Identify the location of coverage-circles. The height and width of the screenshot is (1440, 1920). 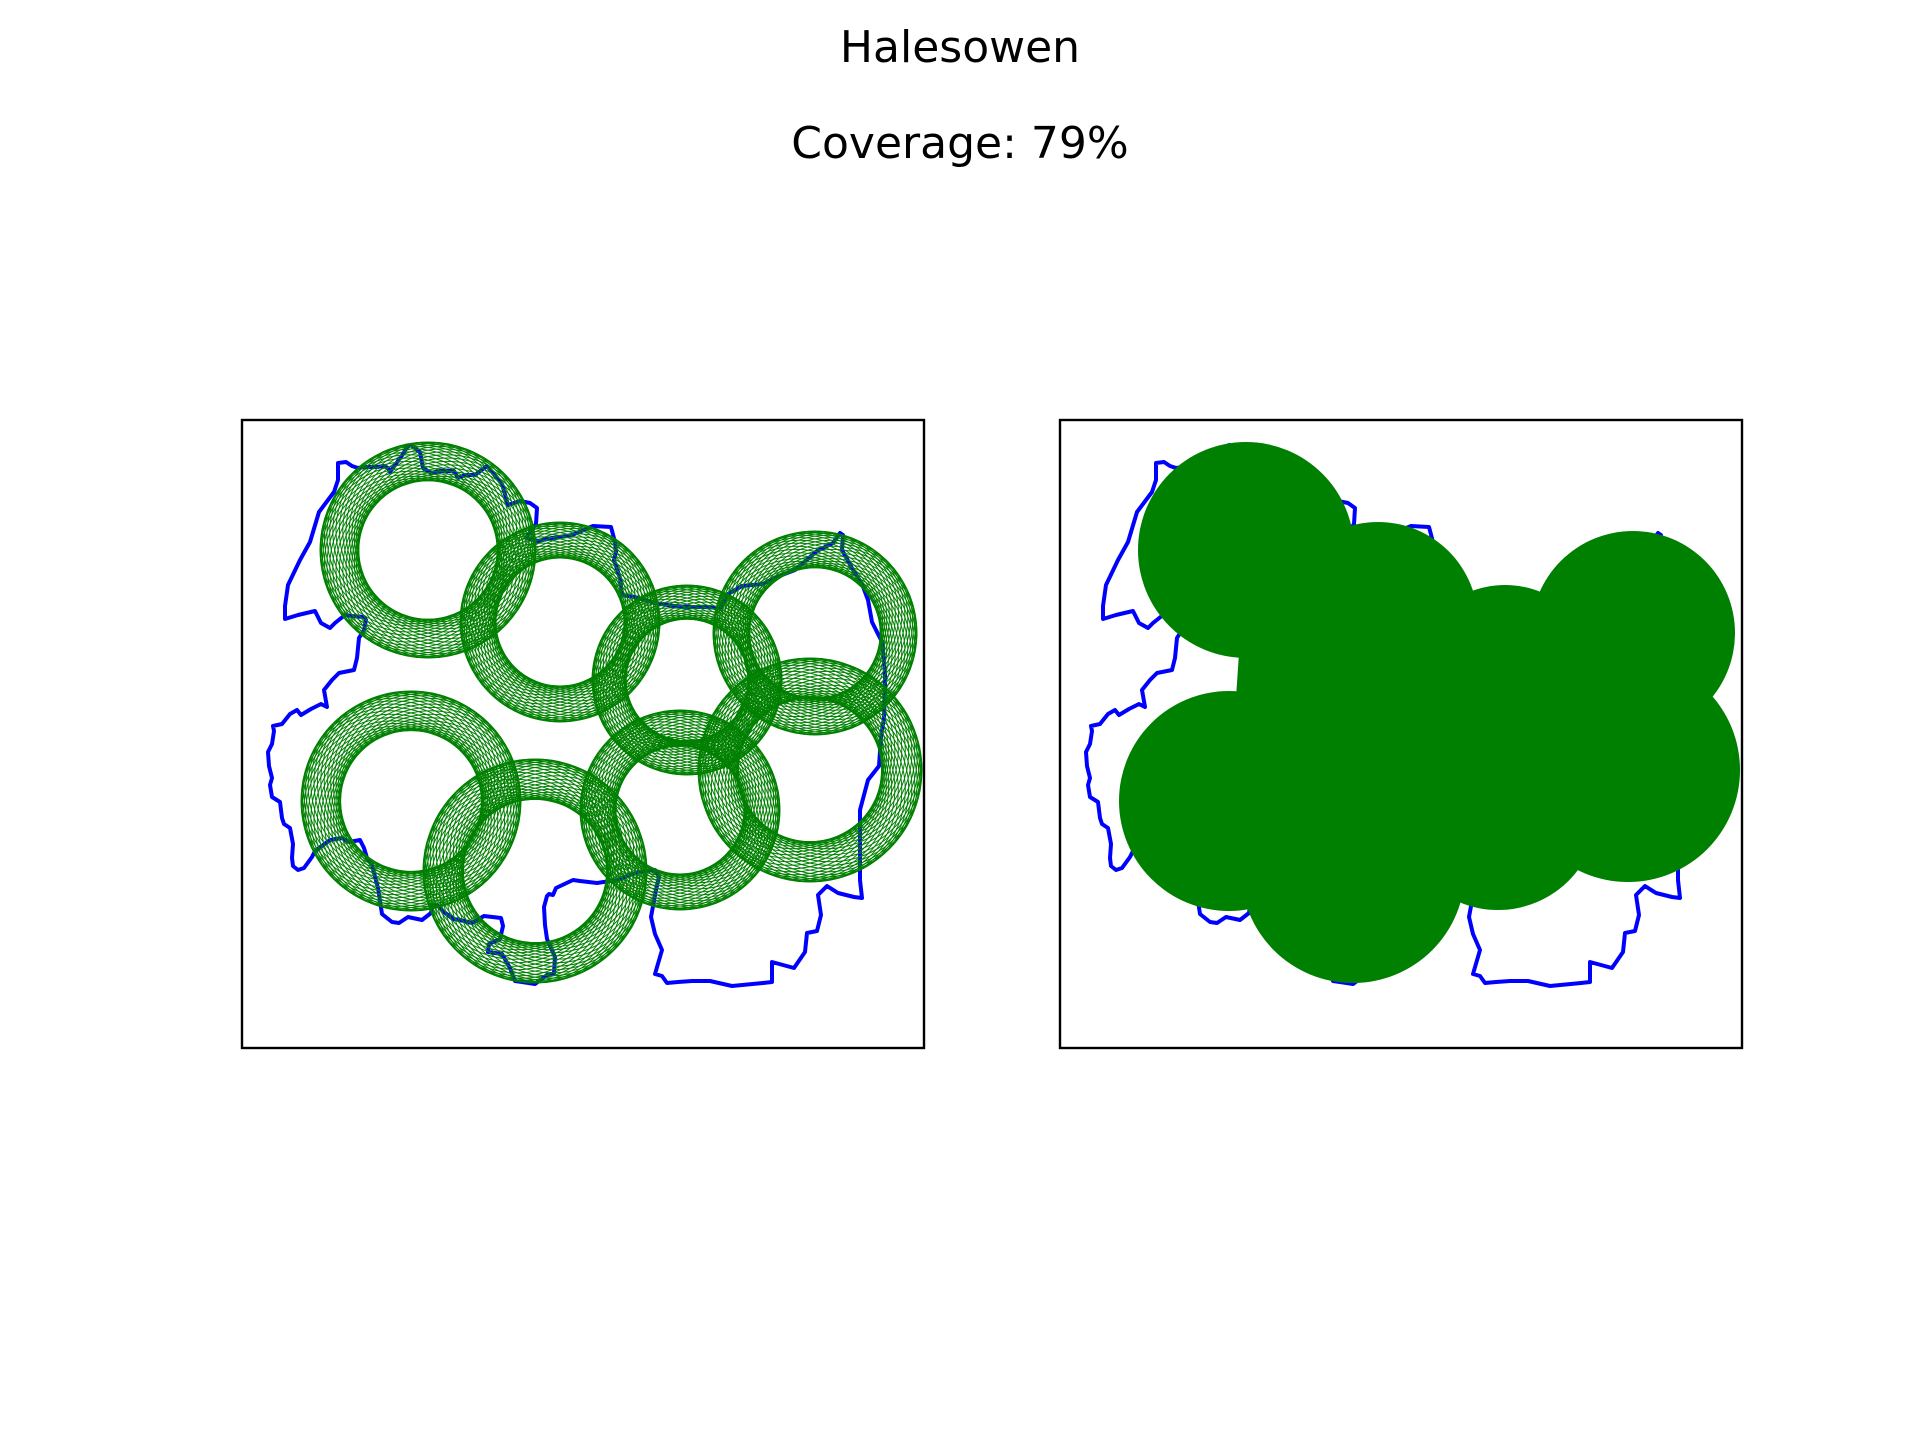
(611, 712).